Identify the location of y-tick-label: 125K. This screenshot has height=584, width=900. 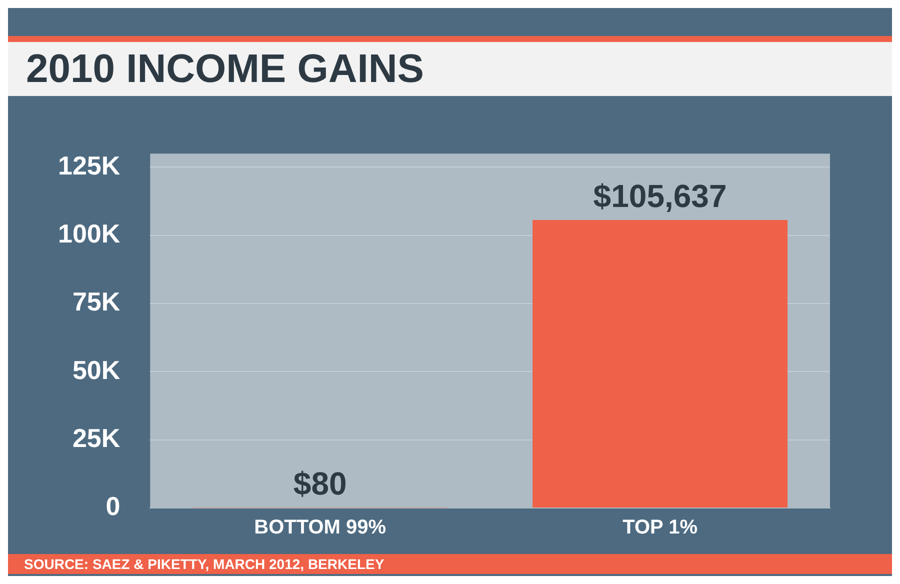
(89, 165).